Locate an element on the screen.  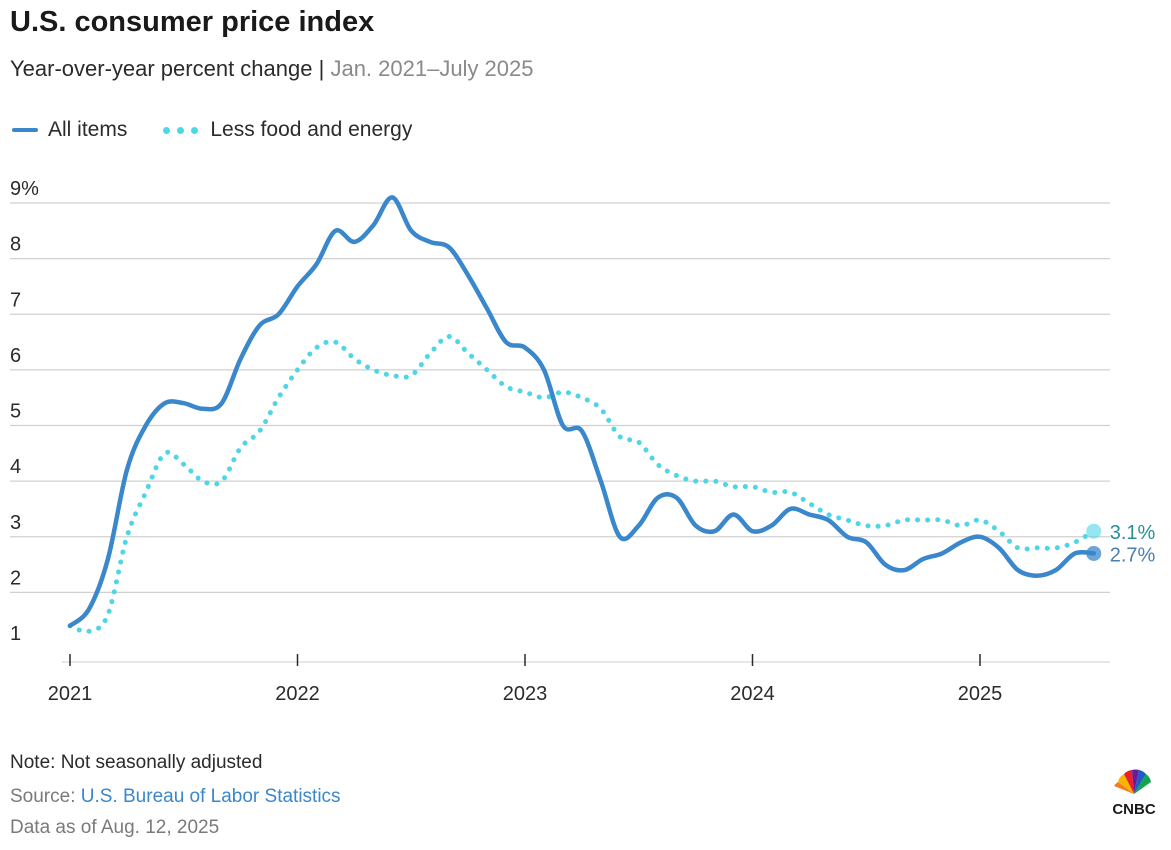
y-tick-label: 1 is located at coordinates (15, 634).